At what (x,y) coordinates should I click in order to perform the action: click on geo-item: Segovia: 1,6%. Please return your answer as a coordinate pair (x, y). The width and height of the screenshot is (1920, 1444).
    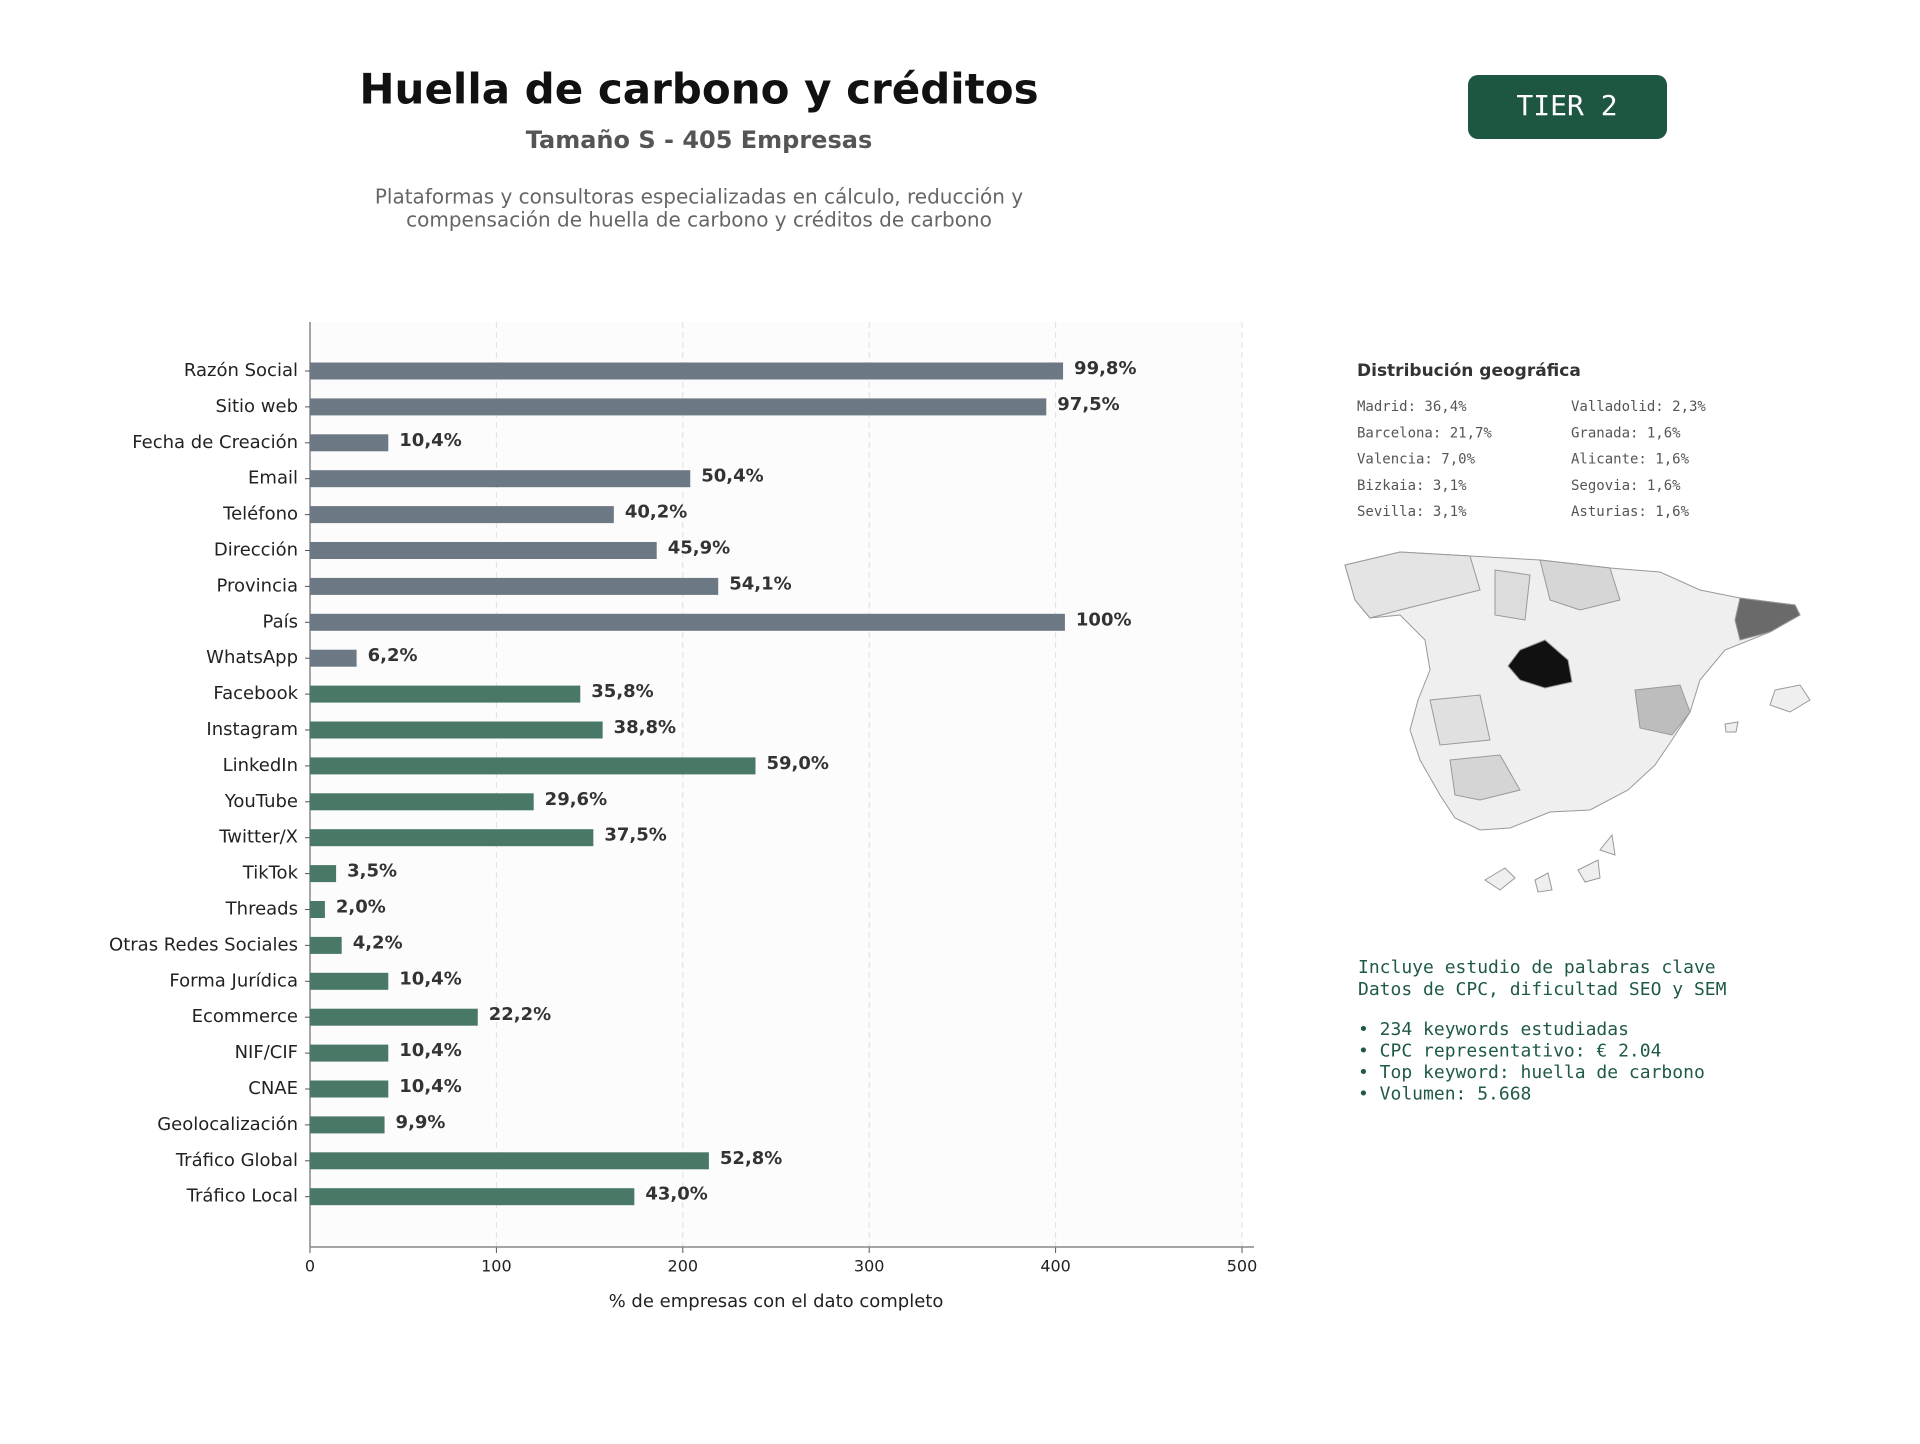
    Looking at the image, I should click on (1626, 486).